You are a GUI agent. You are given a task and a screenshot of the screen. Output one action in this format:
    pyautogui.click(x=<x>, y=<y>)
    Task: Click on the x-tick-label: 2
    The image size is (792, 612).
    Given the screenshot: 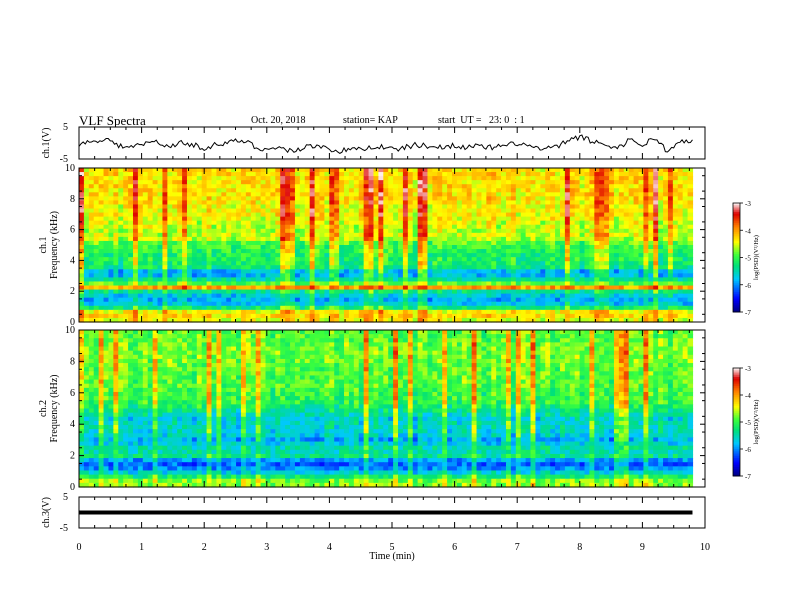 What is the action you would take?
    pyautogui.click(x=204, y=547)
    